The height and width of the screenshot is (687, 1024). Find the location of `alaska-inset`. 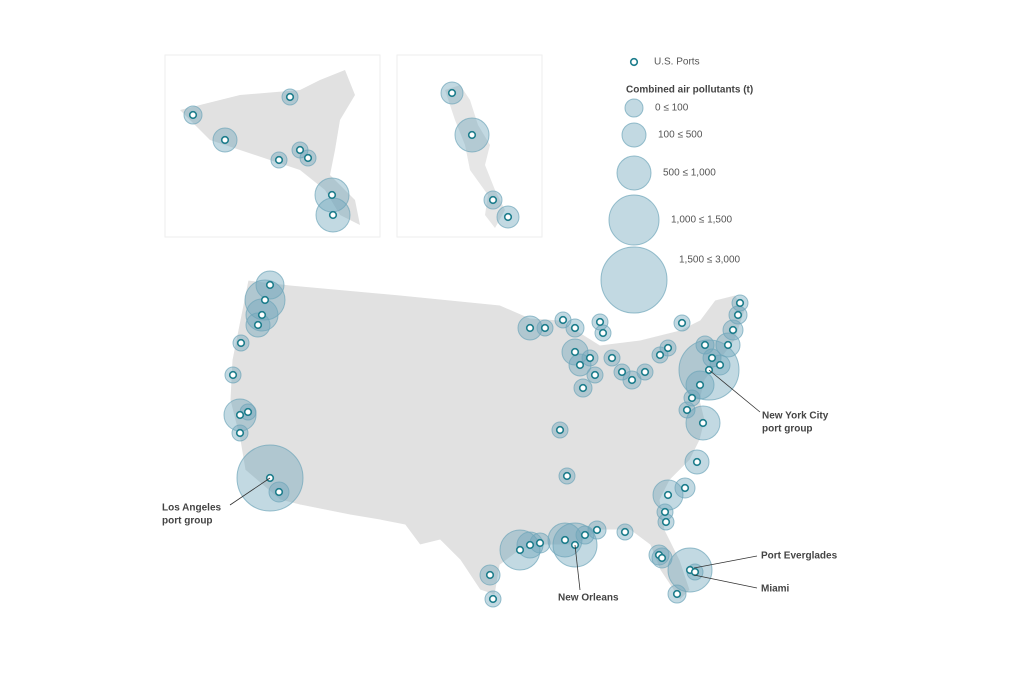

alaska-inset is located at coordinates (272, 146).